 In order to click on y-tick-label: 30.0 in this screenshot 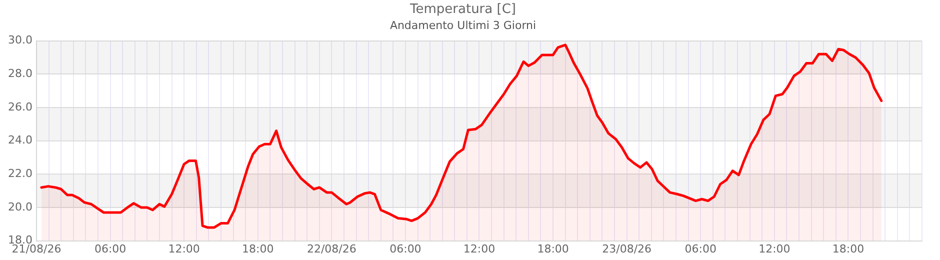, I will do `click(20, 40)`.